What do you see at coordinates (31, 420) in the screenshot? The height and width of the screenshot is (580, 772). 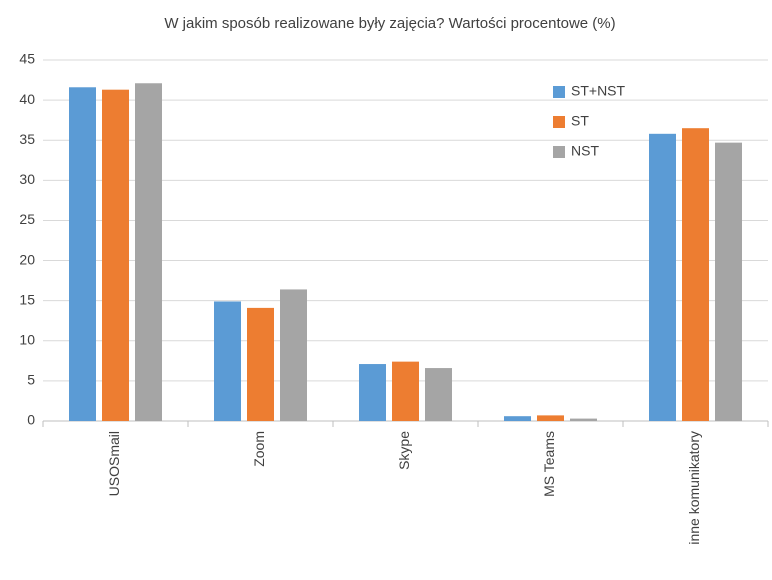 I see `y-tick-label: 0` at bounding box center [31, 420].